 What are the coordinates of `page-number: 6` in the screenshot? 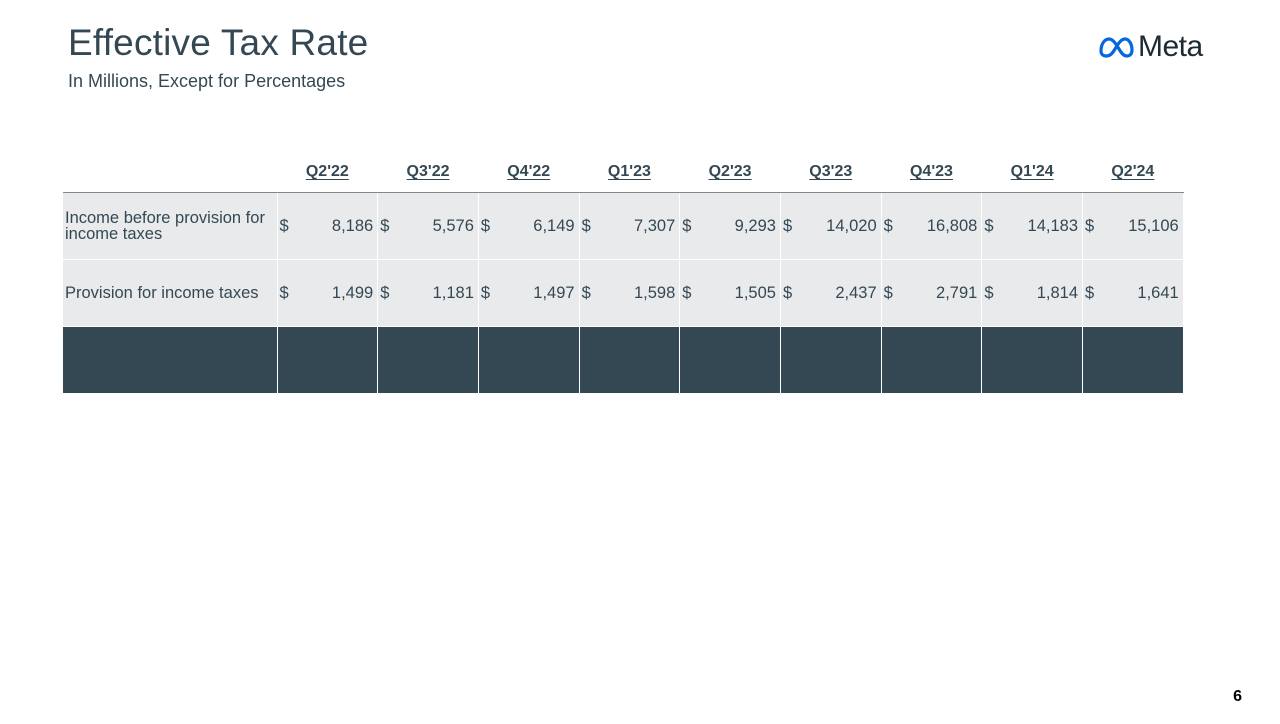 It's located at (1237, 696).